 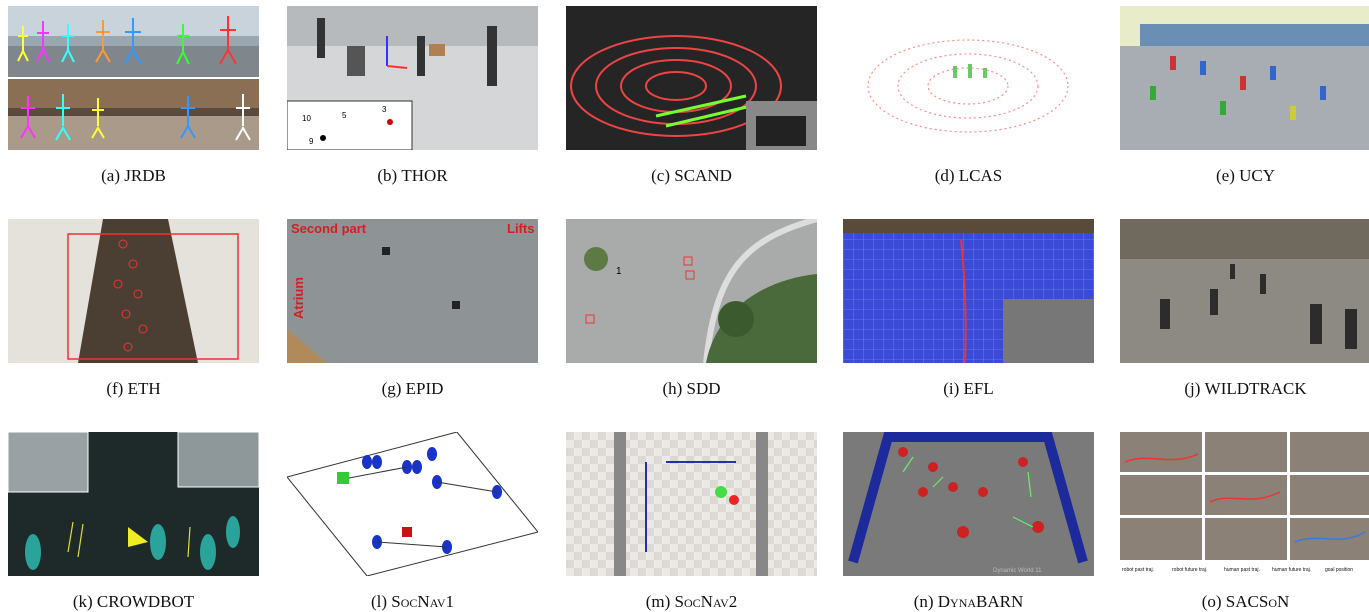 I want to click on svg-text: 3, so click(x=384, y=109).